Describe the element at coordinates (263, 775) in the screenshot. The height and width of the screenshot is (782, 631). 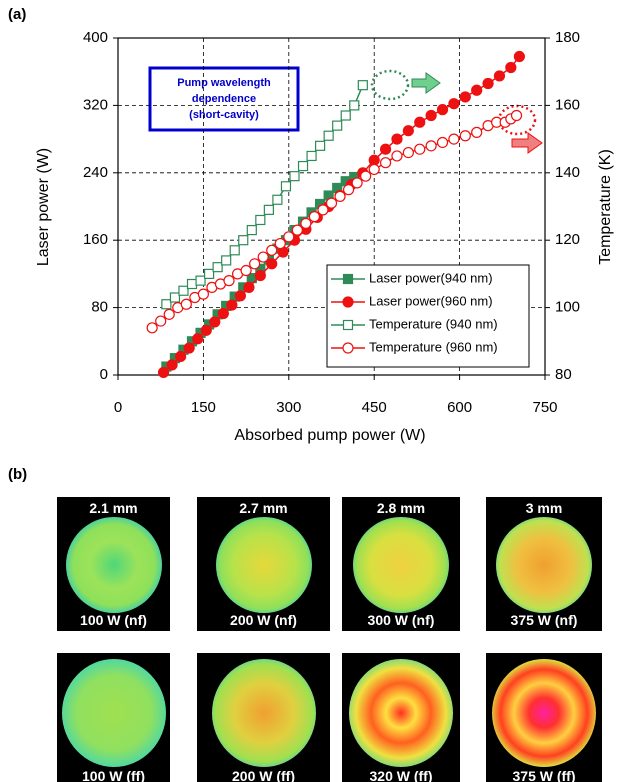
I see `image-label: 200 W (ff)` at that location.